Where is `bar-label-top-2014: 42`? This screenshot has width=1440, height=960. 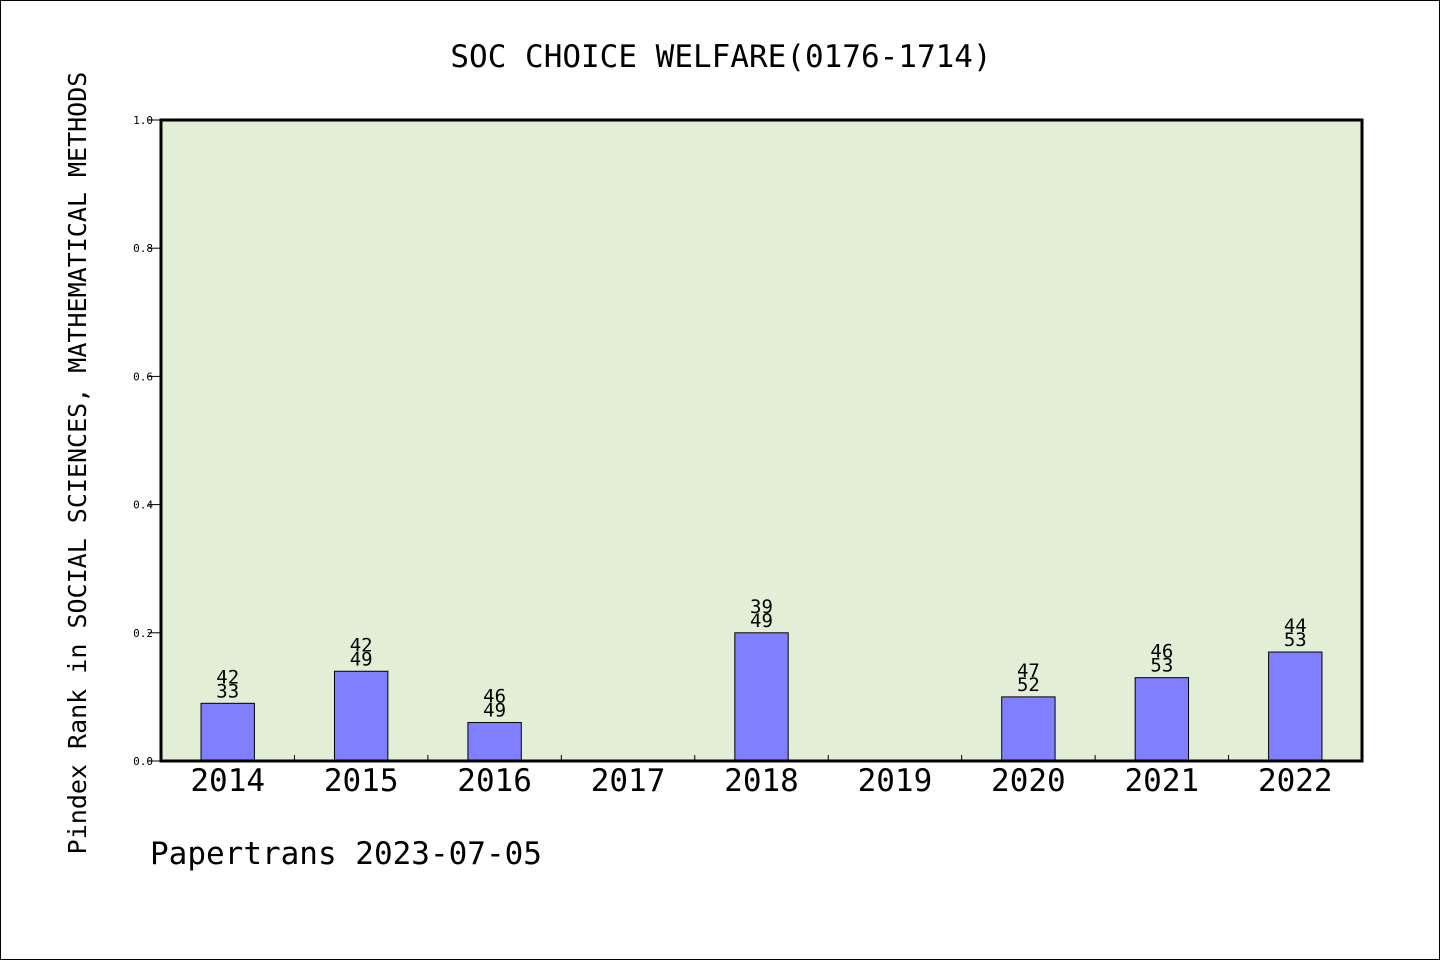 bar-label-top-2014: 42 is located at coordinates (227, 677).